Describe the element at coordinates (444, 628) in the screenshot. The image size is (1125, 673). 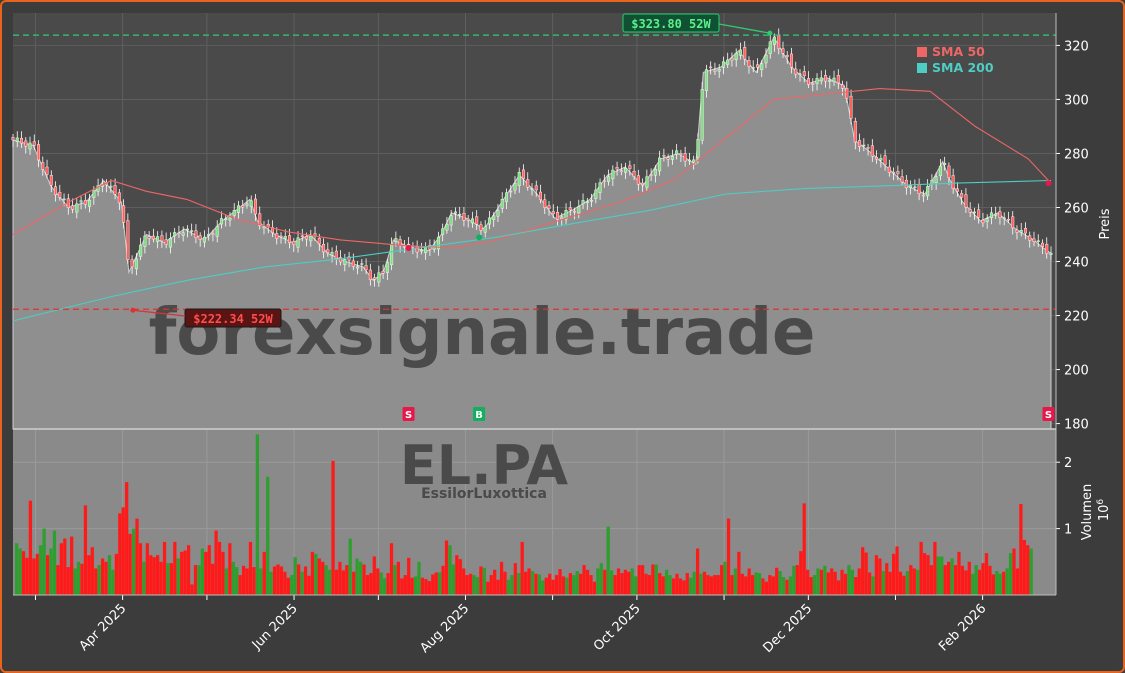
I see `x-tick-label: Aug 2025` at that location.